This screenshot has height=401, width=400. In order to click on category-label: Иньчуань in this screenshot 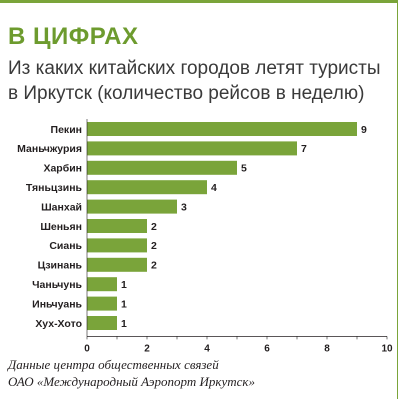, I will do `click(57, 304)`.